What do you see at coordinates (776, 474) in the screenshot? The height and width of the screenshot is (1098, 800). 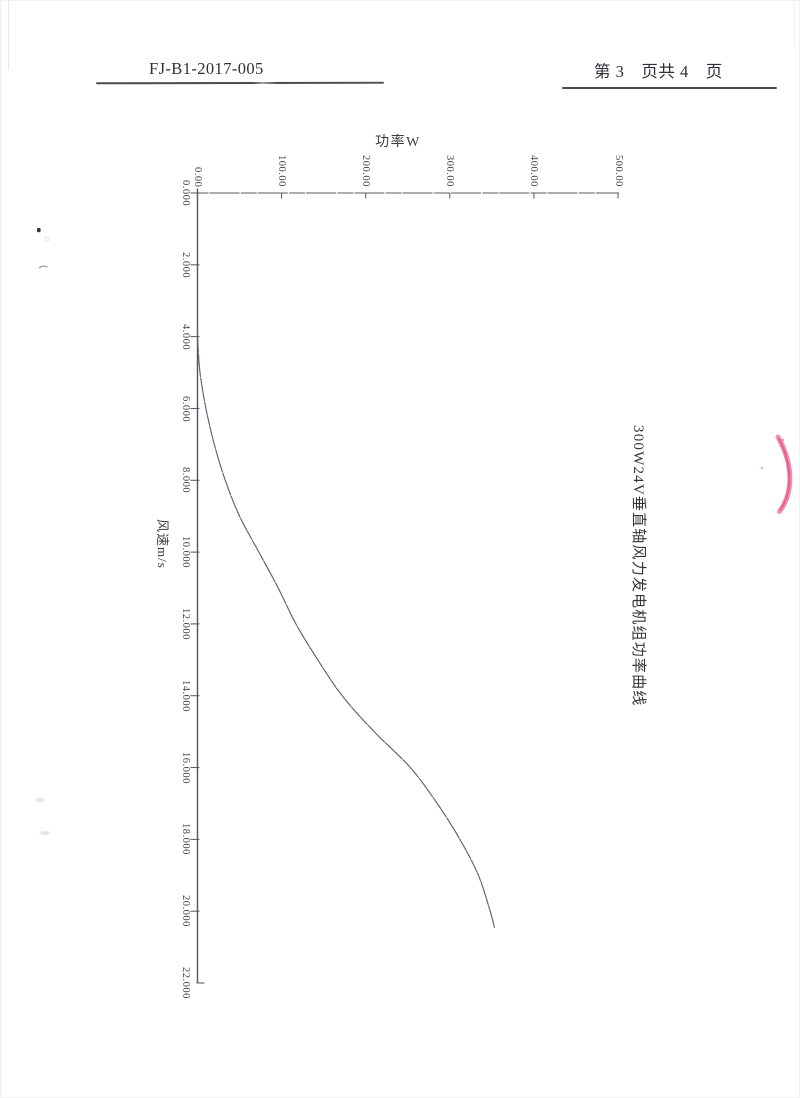 I see `pink-pen-mark` at bounding box center [776, 474].